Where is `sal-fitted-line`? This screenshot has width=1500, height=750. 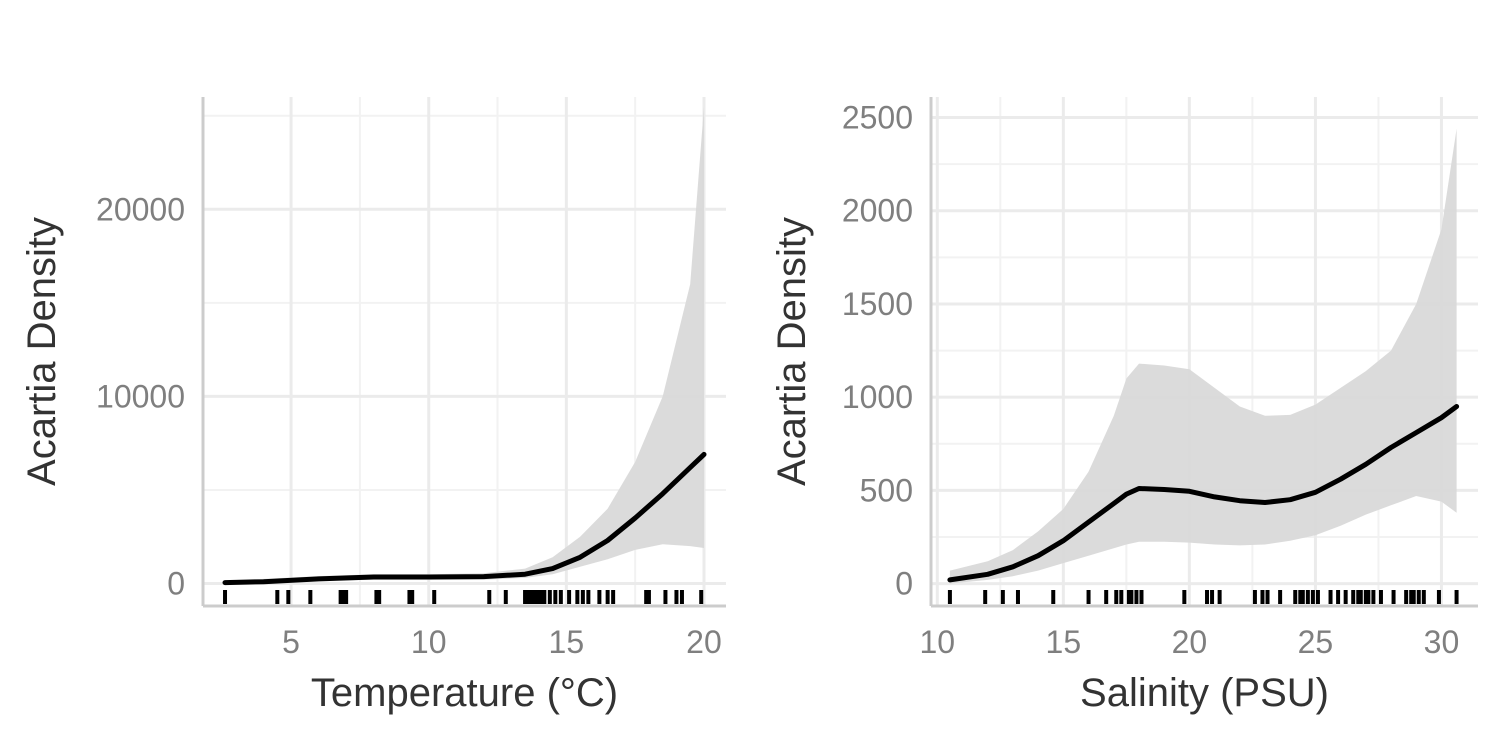 sal-fitted-line is located at coordinates (1203, 493).